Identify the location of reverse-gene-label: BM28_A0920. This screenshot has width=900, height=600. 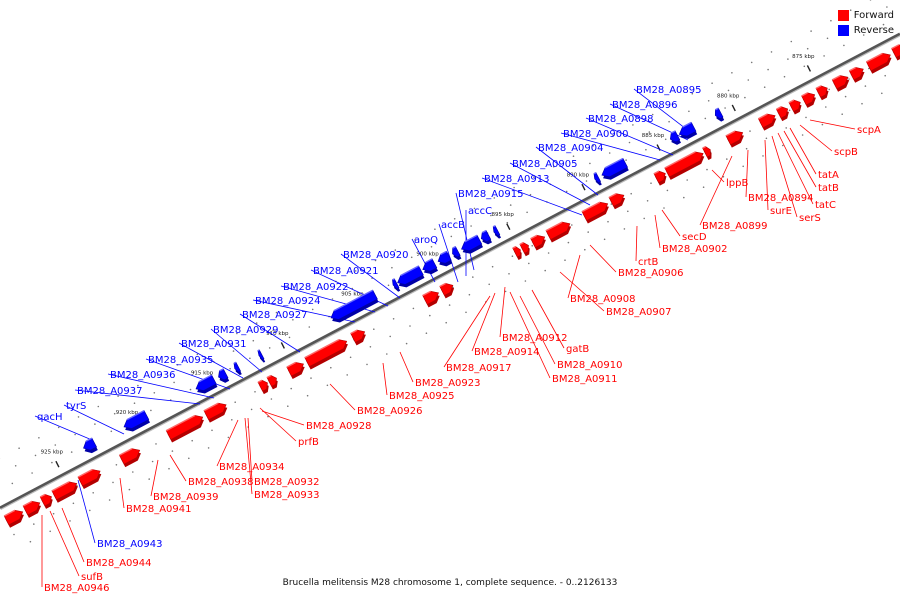
(376, 255).